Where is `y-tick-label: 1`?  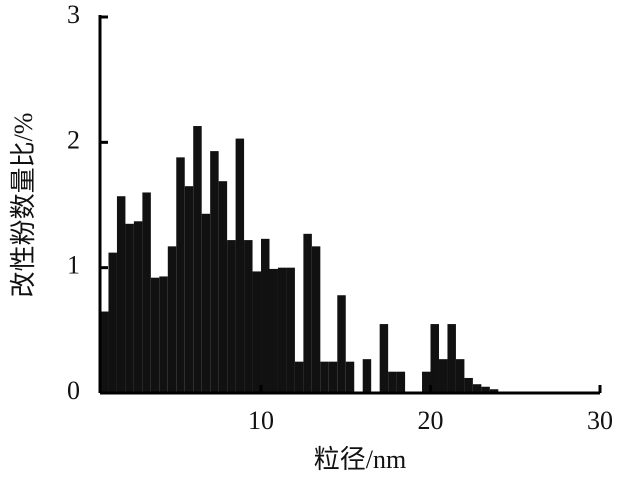 y-tick-label: 1 is located at coordinates (73, 265).